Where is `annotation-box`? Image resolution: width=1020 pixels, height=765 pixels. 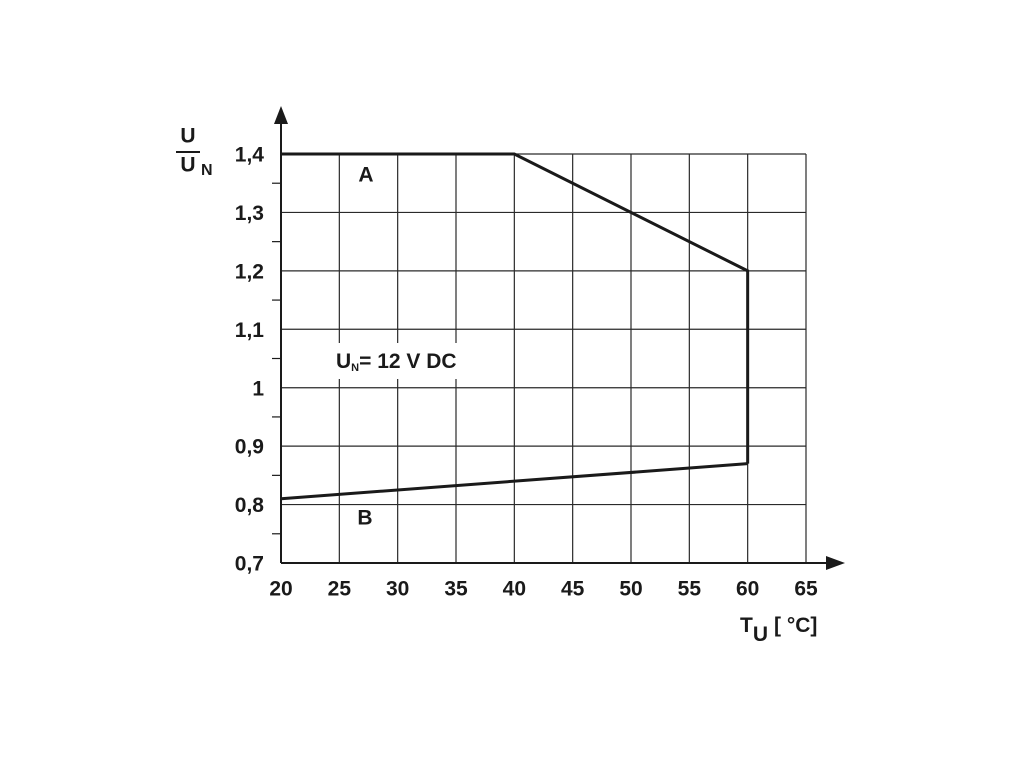
annotation-box is located at coordinates (405, 361).